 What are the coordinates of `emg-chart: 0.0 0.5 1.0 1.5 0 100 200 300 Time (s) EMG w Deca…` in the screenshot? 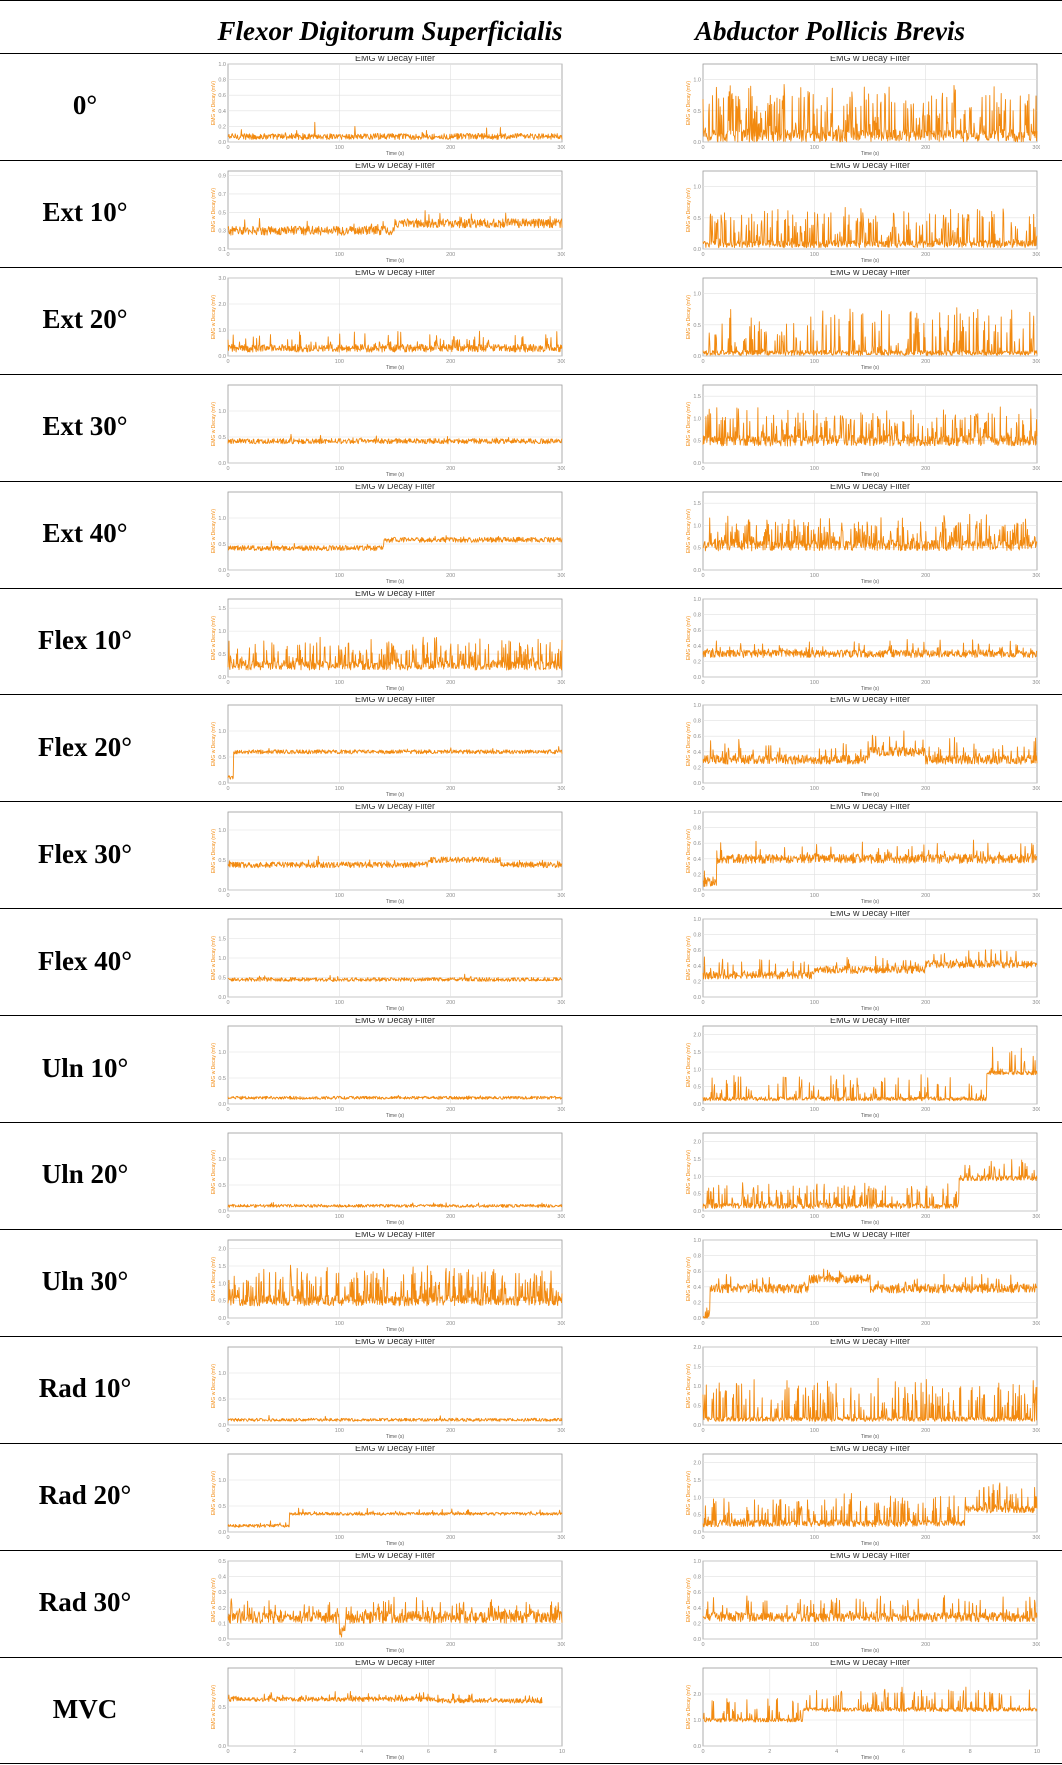 It's located at (388, 961).